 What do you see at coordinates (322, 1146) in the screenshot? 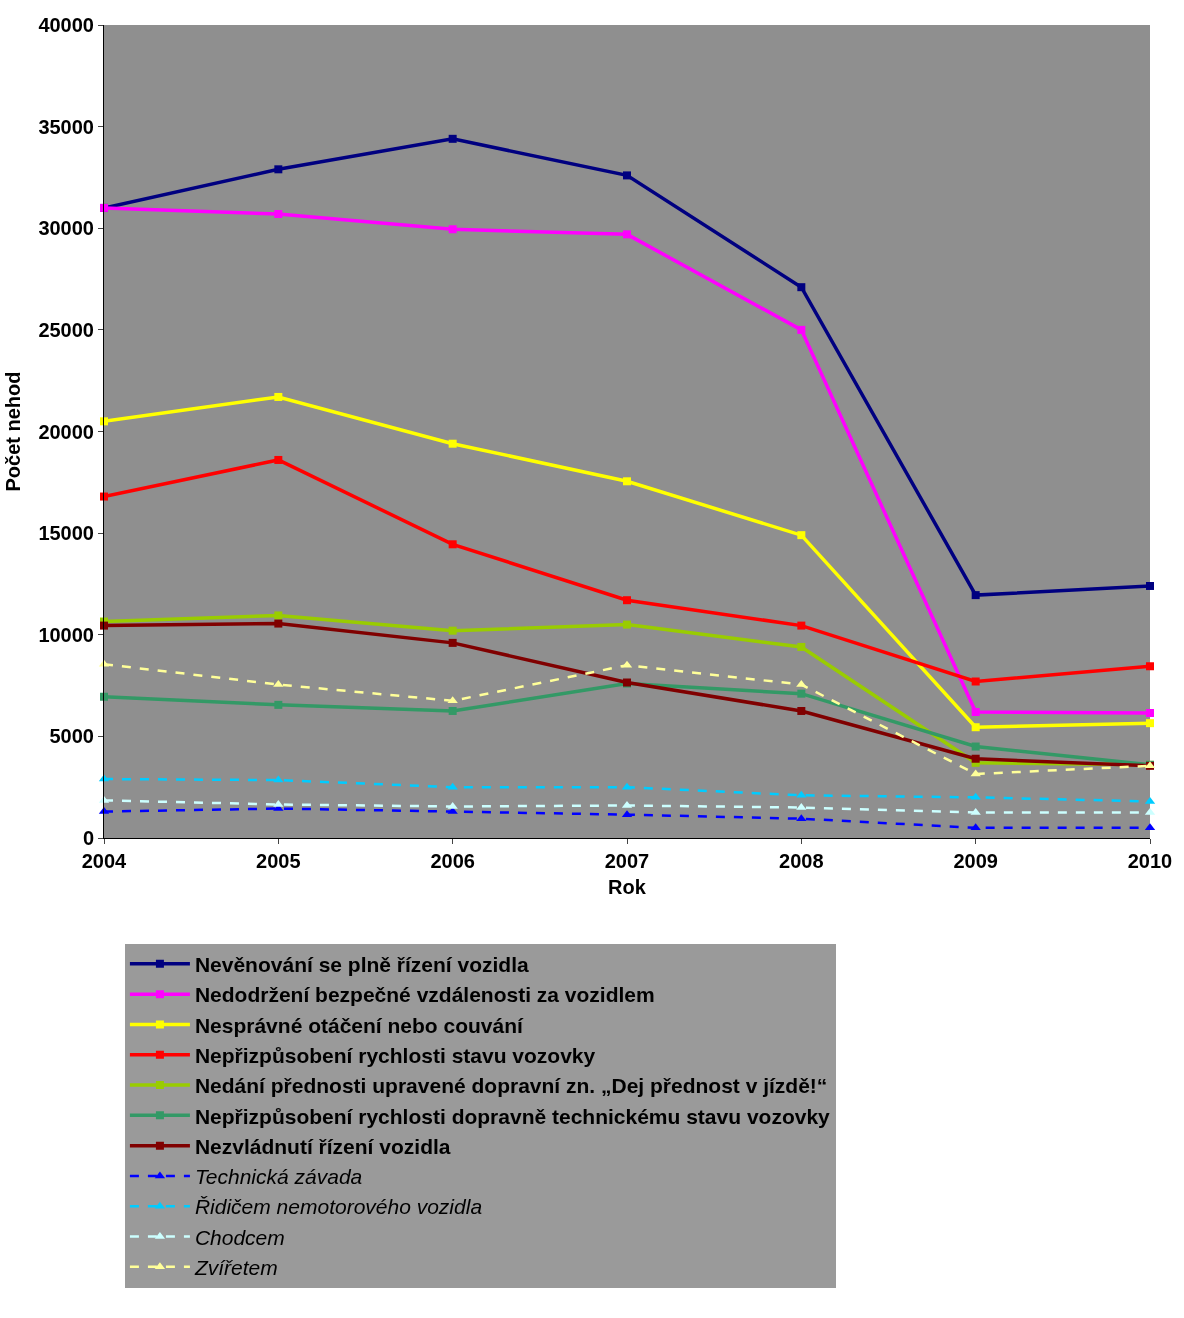
I see `legend-label: Nezvládnutí řízení vozidla` at bounding box center [322, 1146].